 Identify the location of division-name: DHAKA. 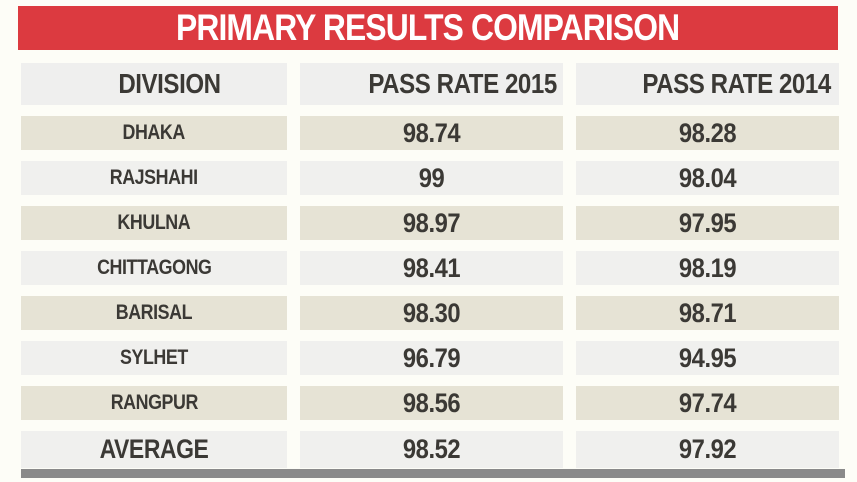
(154, 132).